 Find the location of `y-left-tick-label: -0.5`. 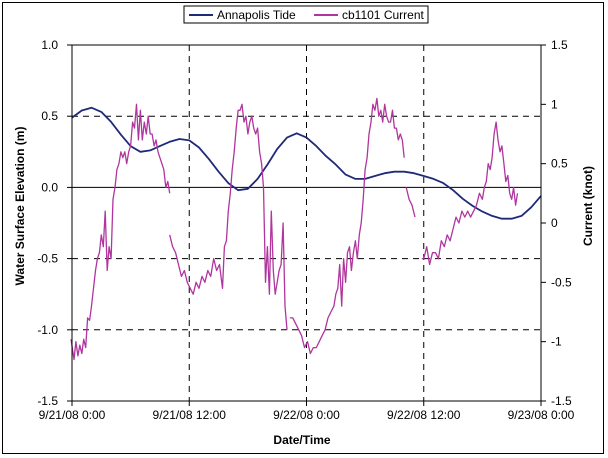

y-left-tick-label: -0.5 is located at coordinates (47, 259).